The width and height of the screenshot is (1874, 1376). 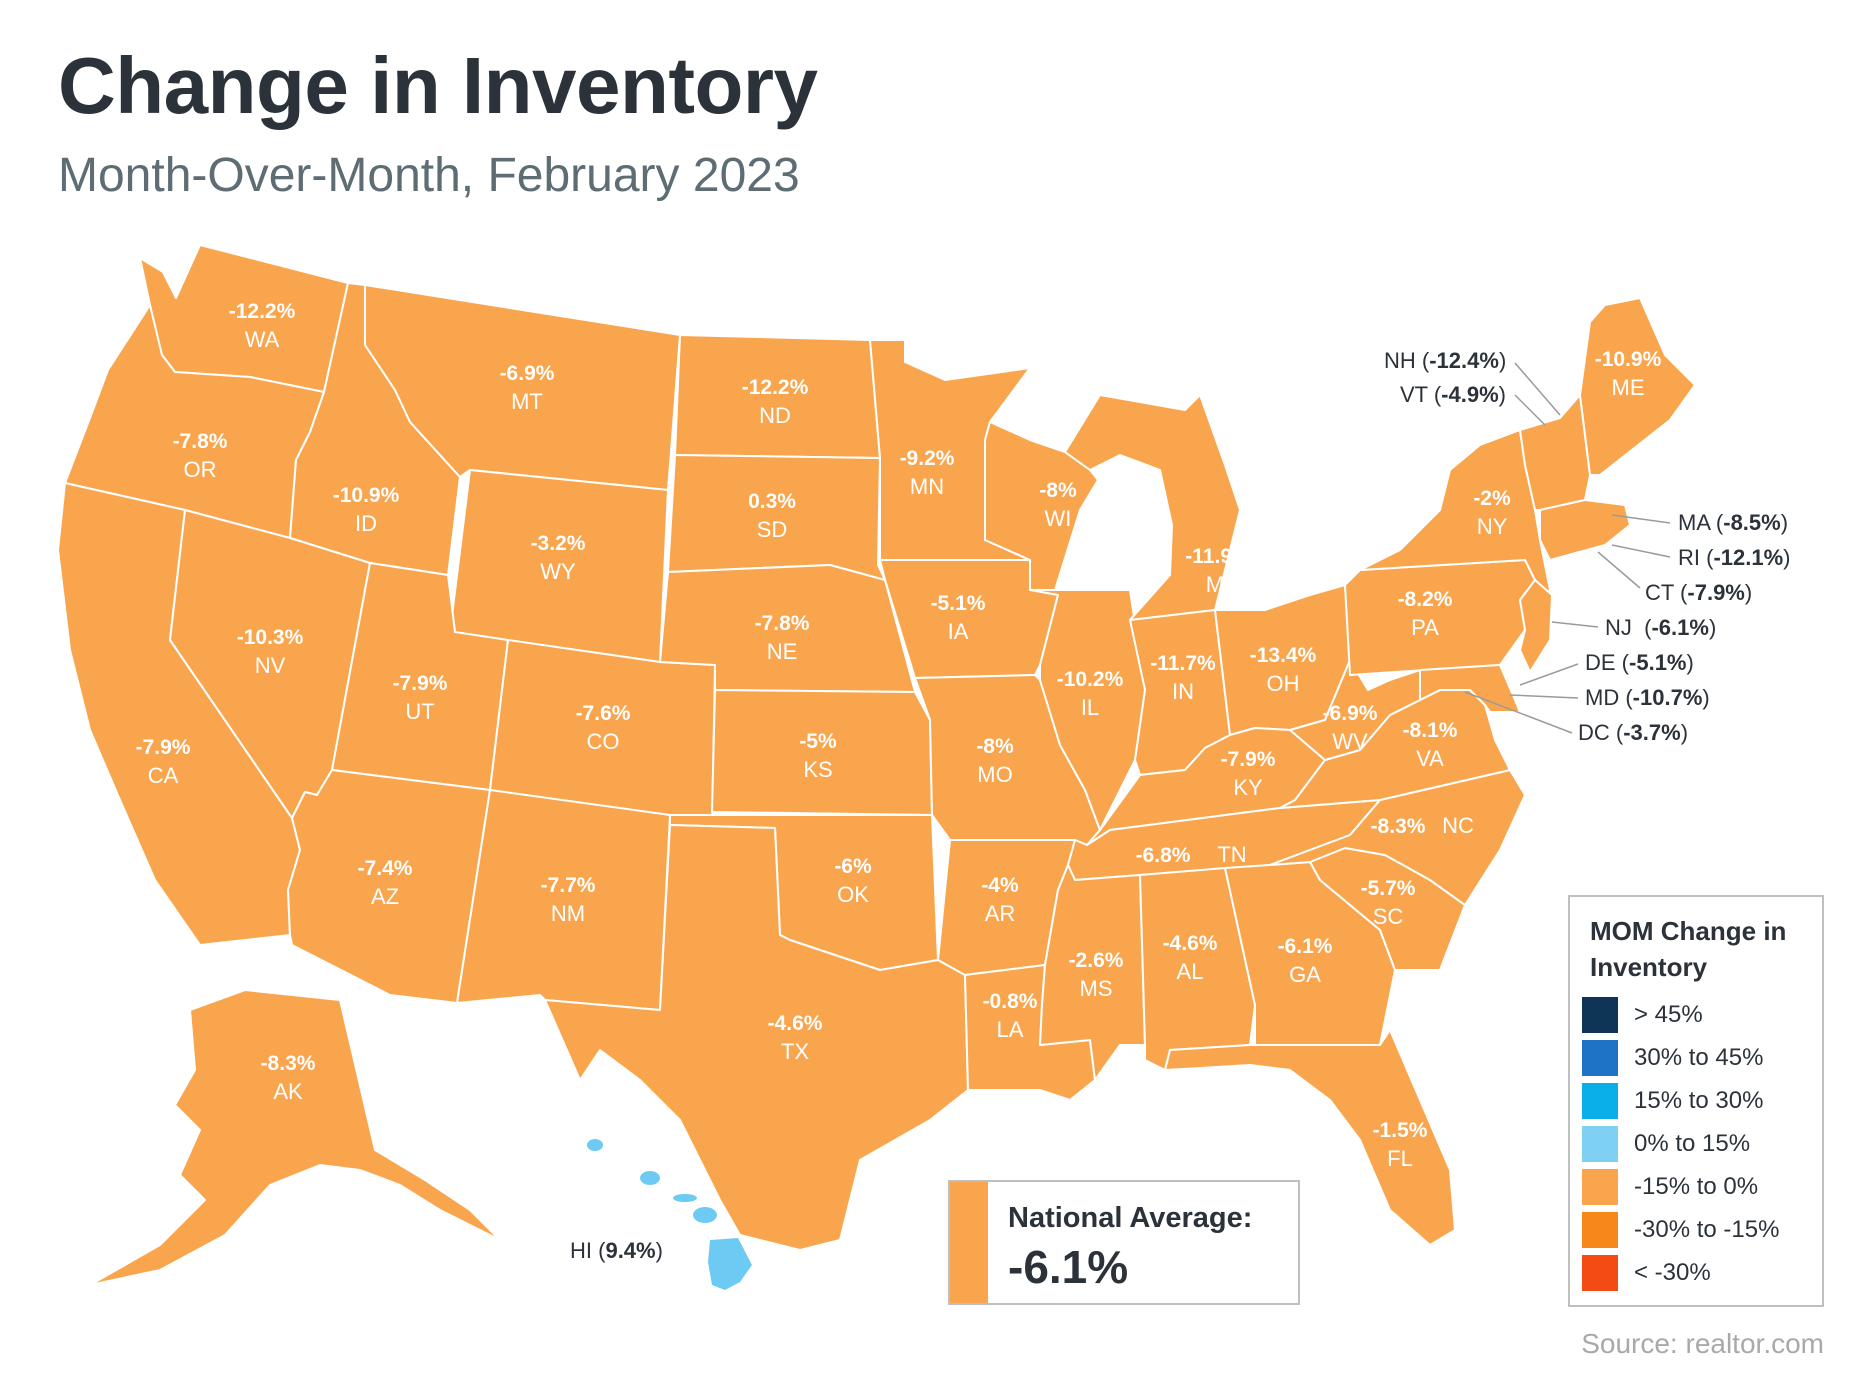 I want to click on label-FL: -1.5% FL, so click(x=1400, y=1145).